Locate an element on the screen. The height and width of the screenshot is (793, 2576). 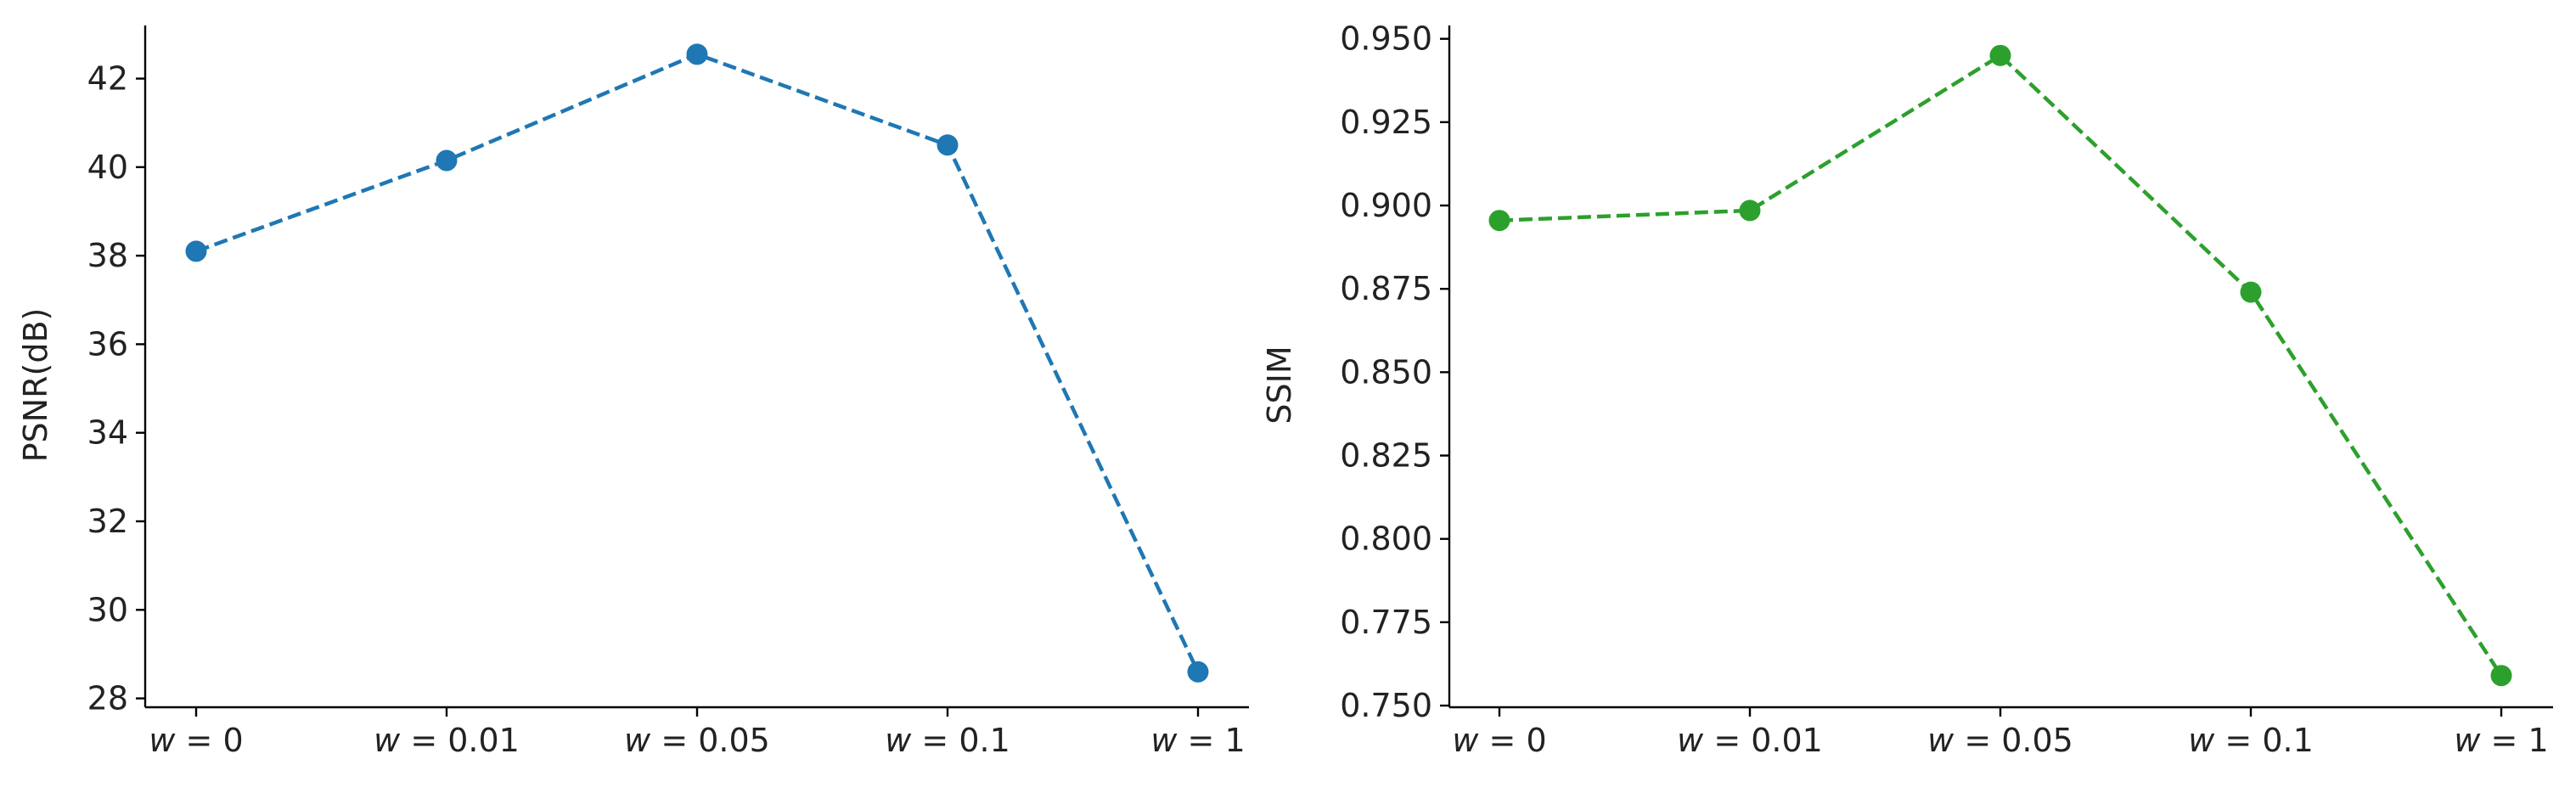
y-tick-label: 0.800 is located at coordinates (1386, 539).